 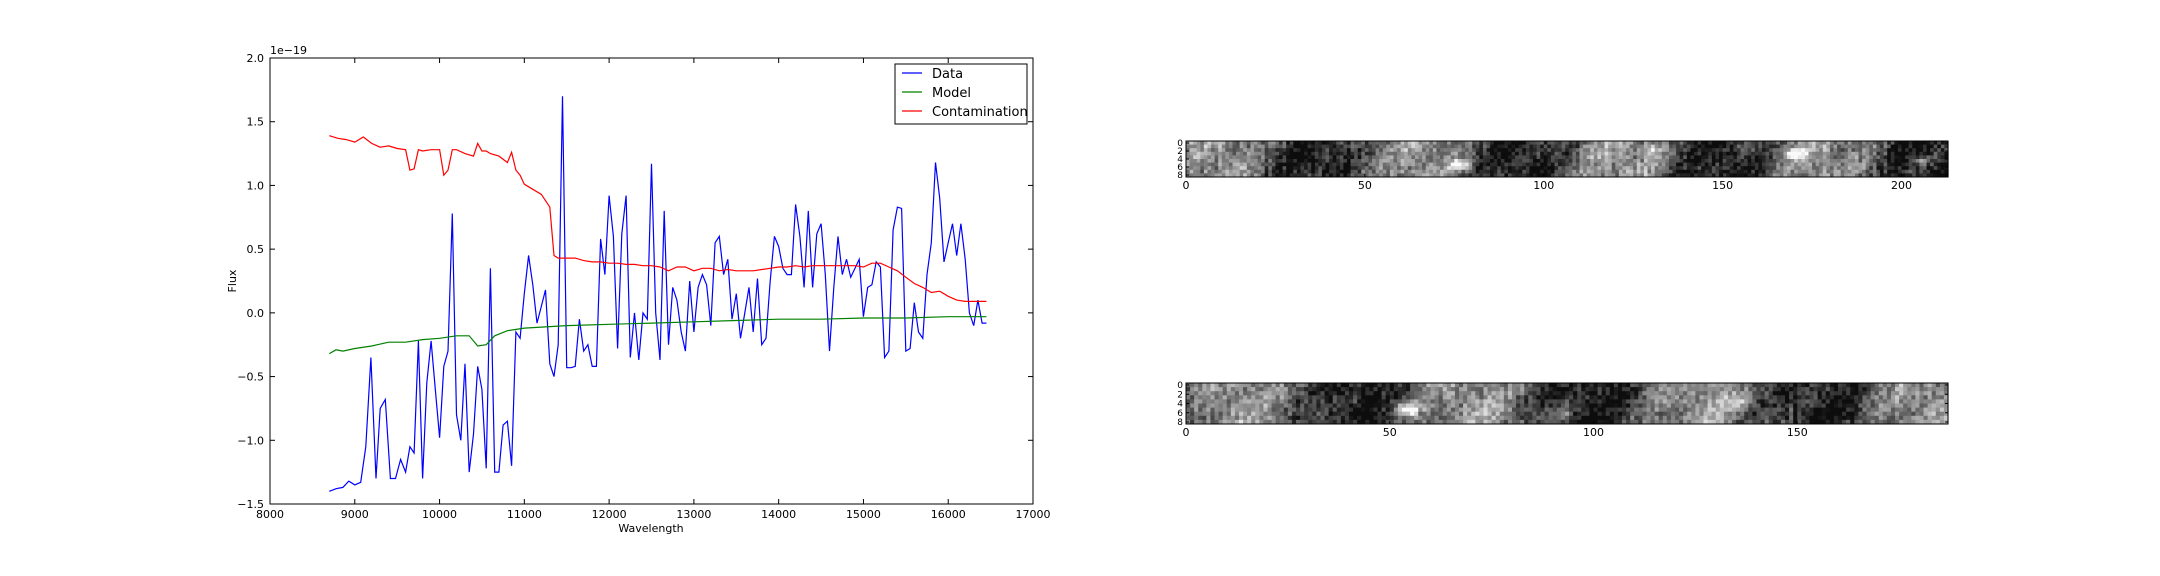 What do you see at coordinates (288, 50) in the screenshot?
I see `y-offset-text: 1e−19` at bounding box center [288, 50].